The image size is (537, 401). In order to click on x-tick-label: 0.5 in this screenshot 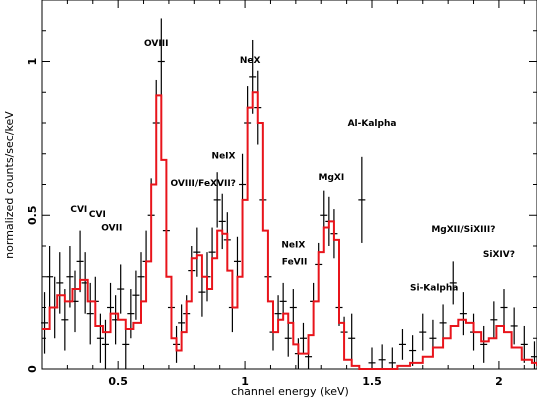, I will do `click(118, 381)`.